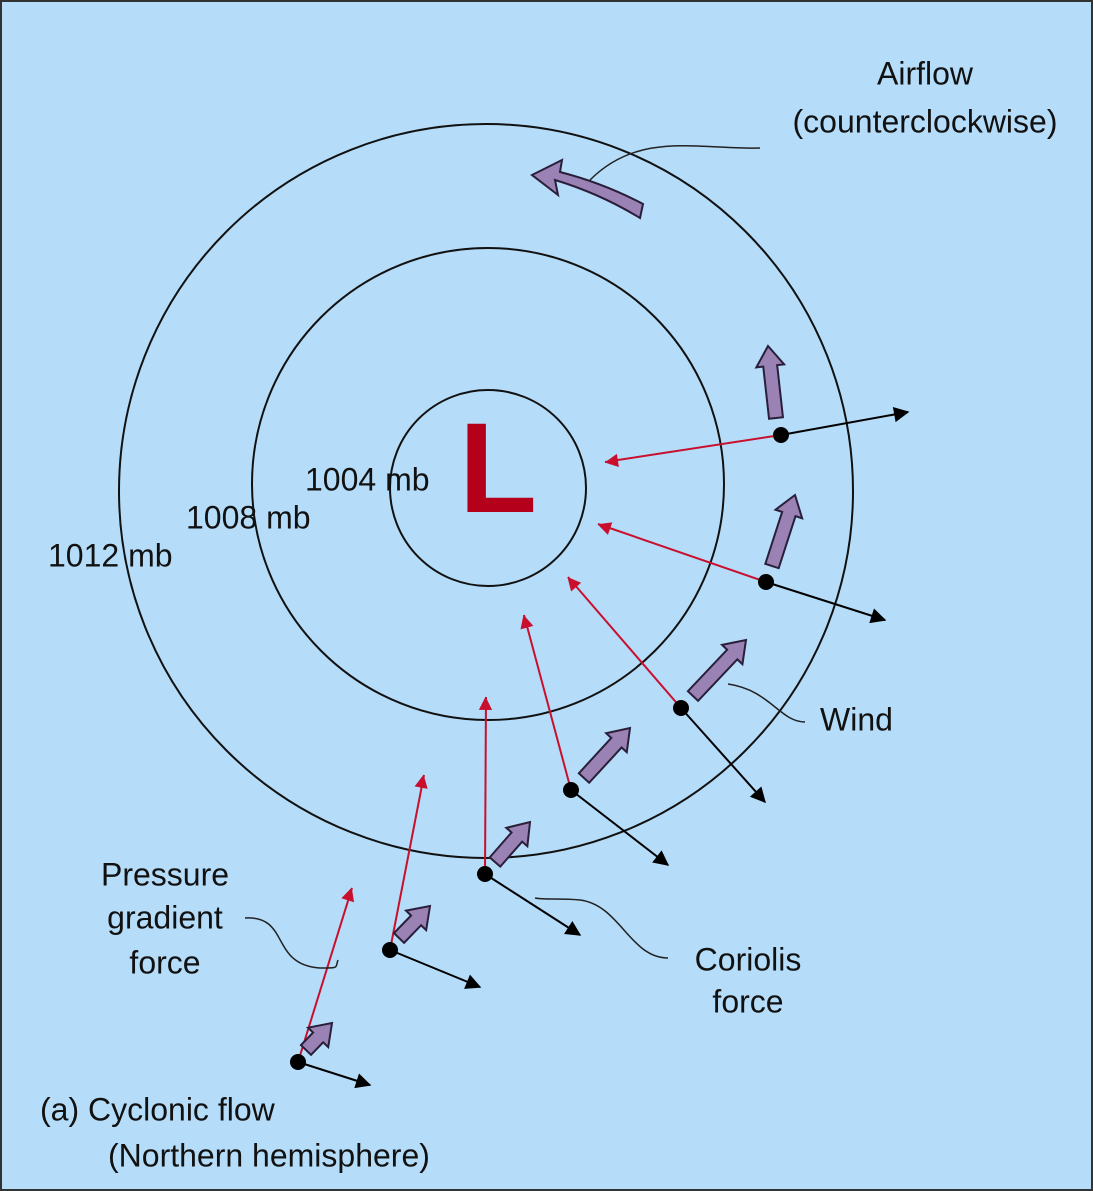 The width and height of the screenshot is (1093, 1191). Describe the element at coordinates (165, 874) in the screenshot. I see `pressure-gradient-label: Pressure` at that location.